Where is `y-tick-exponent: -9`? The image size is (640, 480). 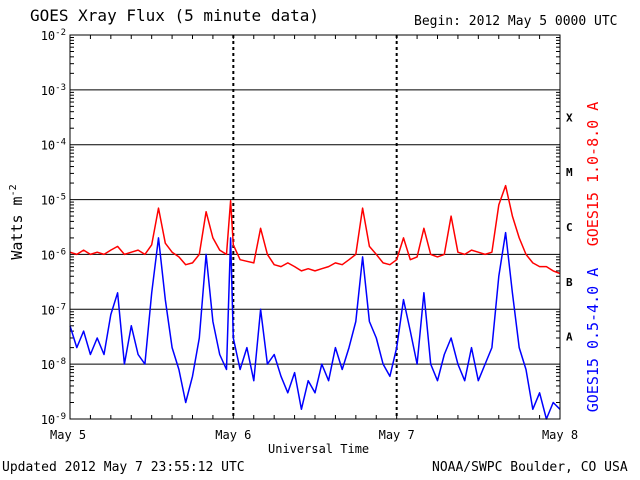
y-tick-exponent: -9 is located at coordinates (60, 417).